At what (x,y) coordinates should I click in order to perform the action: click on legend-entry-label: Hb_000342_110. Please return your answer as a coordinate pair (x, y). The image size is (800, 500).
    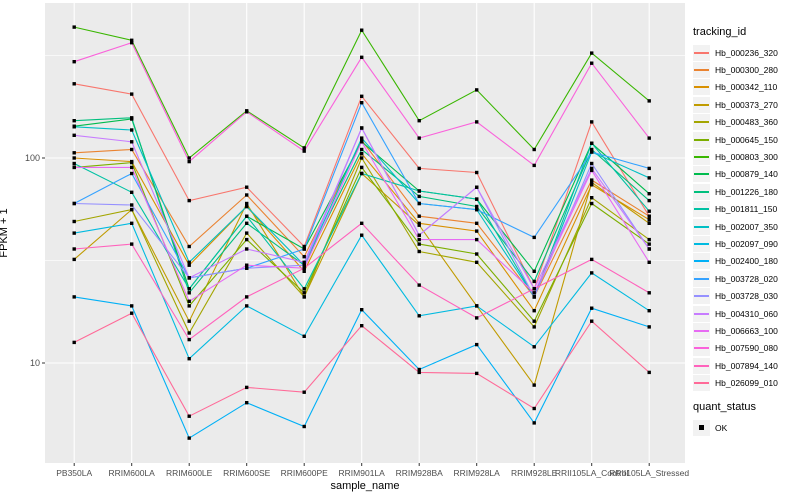
    Looking at the image, I should click on (746, 87).